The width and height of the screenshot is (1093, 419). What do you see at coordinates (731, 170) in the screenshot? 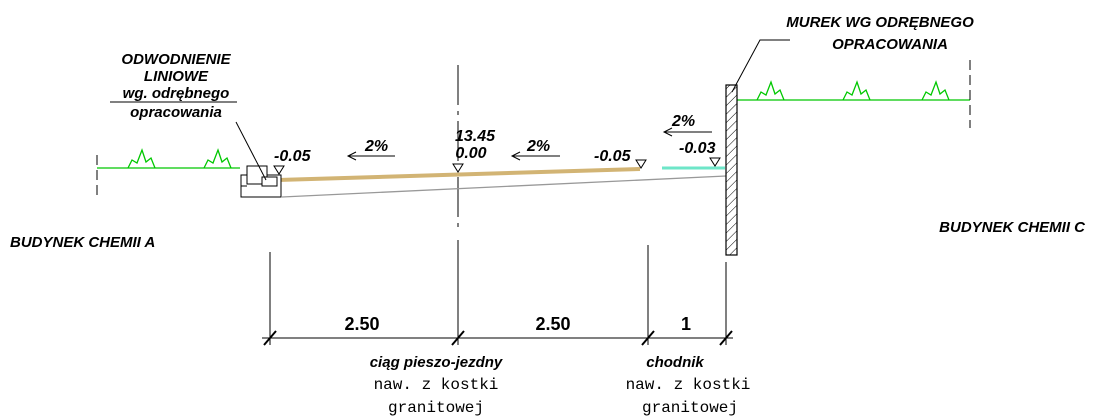
I see `retaining-wall` at bounding box center [731, 170].